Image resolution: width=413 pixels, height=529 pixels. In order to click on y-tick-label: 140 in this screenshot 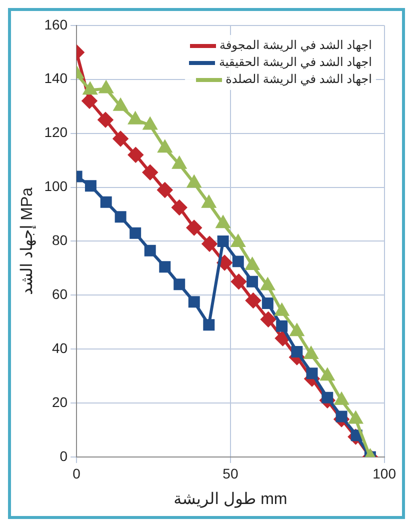, I will do `click(56, 78)`.